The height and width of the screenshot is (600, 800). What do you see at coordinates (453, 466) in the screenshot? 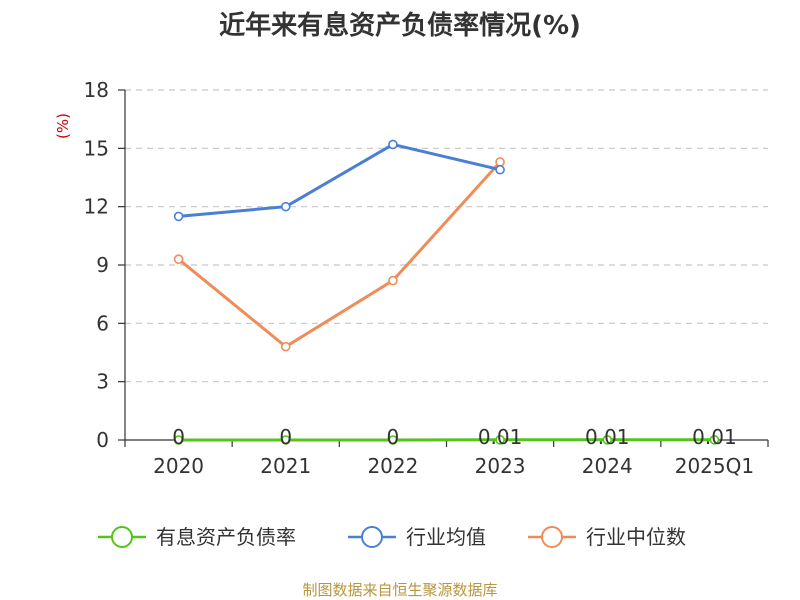
I see `x-tick-labels: 2020 2021 2022 2023 2024 2025Q1` at bounding box center [453, 466].